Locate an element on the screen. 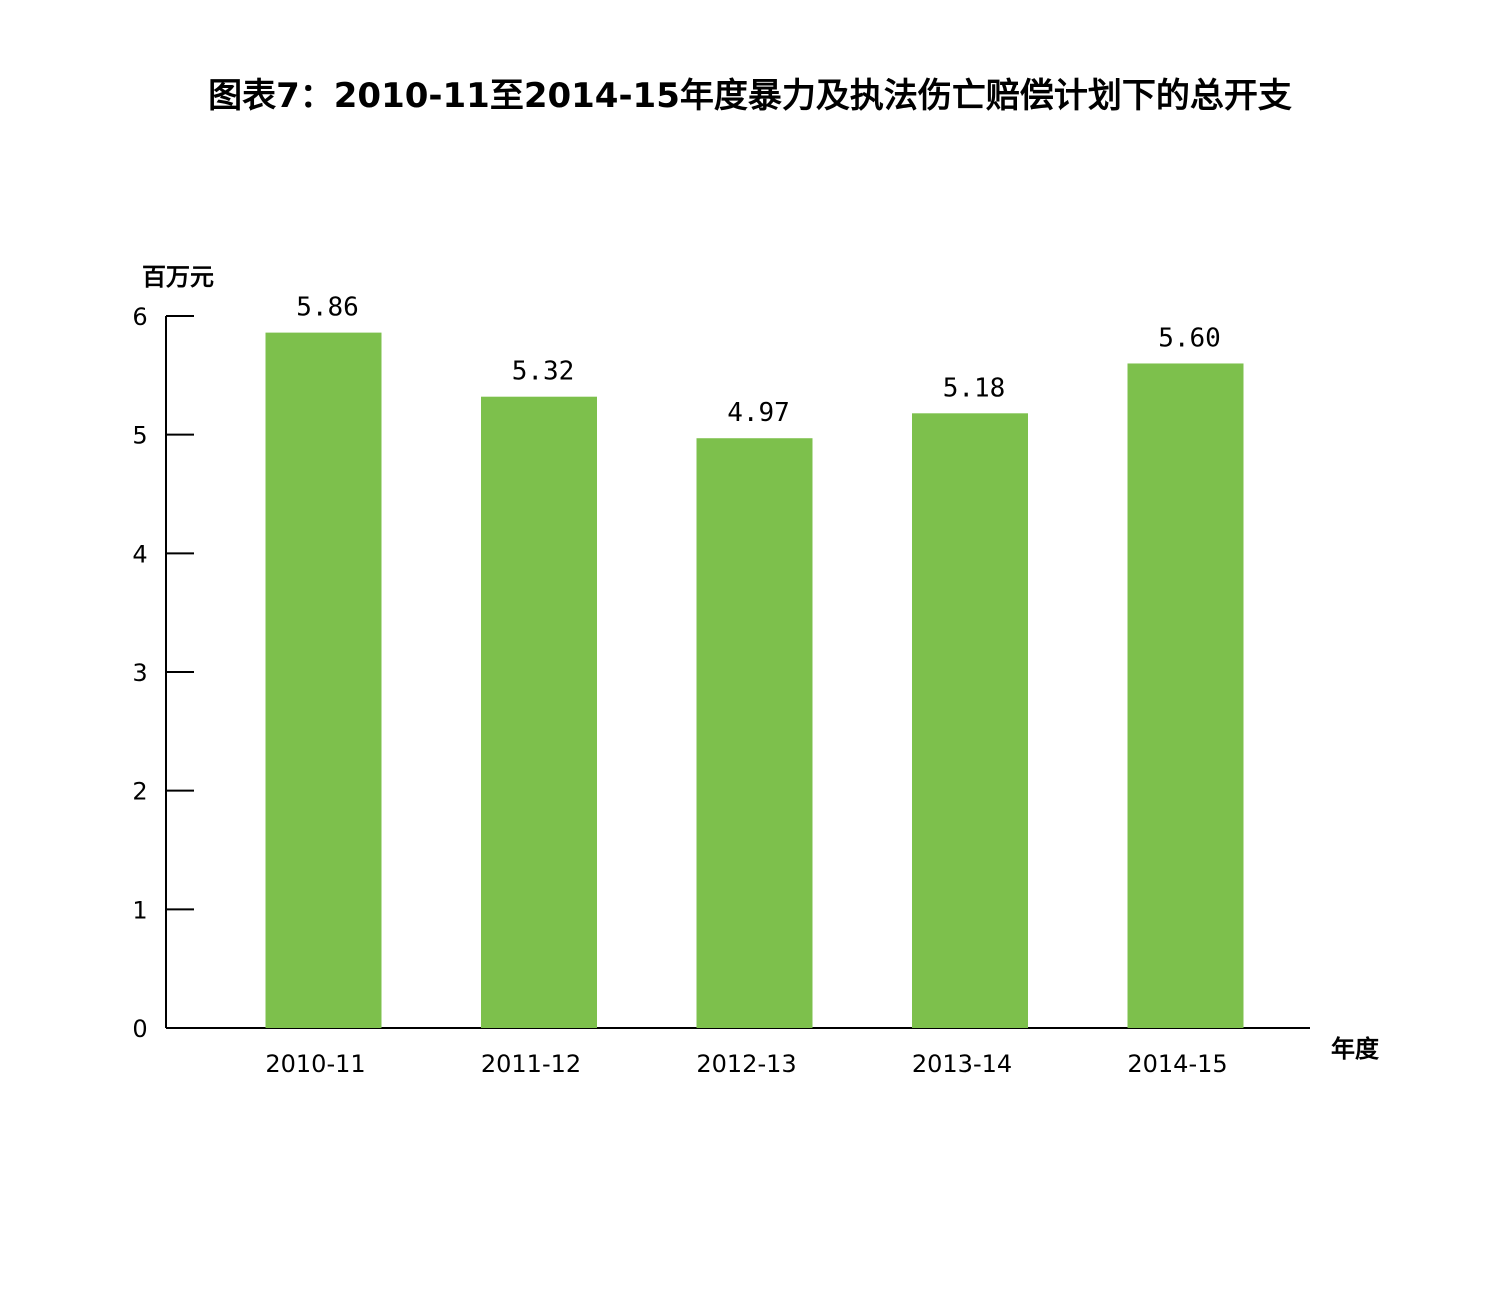  y-axis-ticks: 0 1 2 3 4 5 6 is located at coordinates (163, 673).